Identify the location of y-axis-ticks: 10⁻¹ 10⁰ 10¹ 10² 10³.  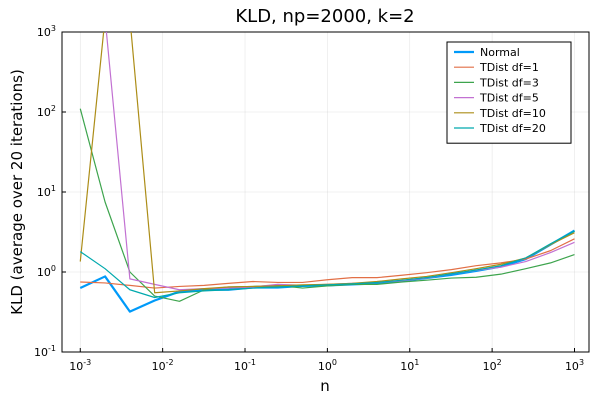
(50, 191).